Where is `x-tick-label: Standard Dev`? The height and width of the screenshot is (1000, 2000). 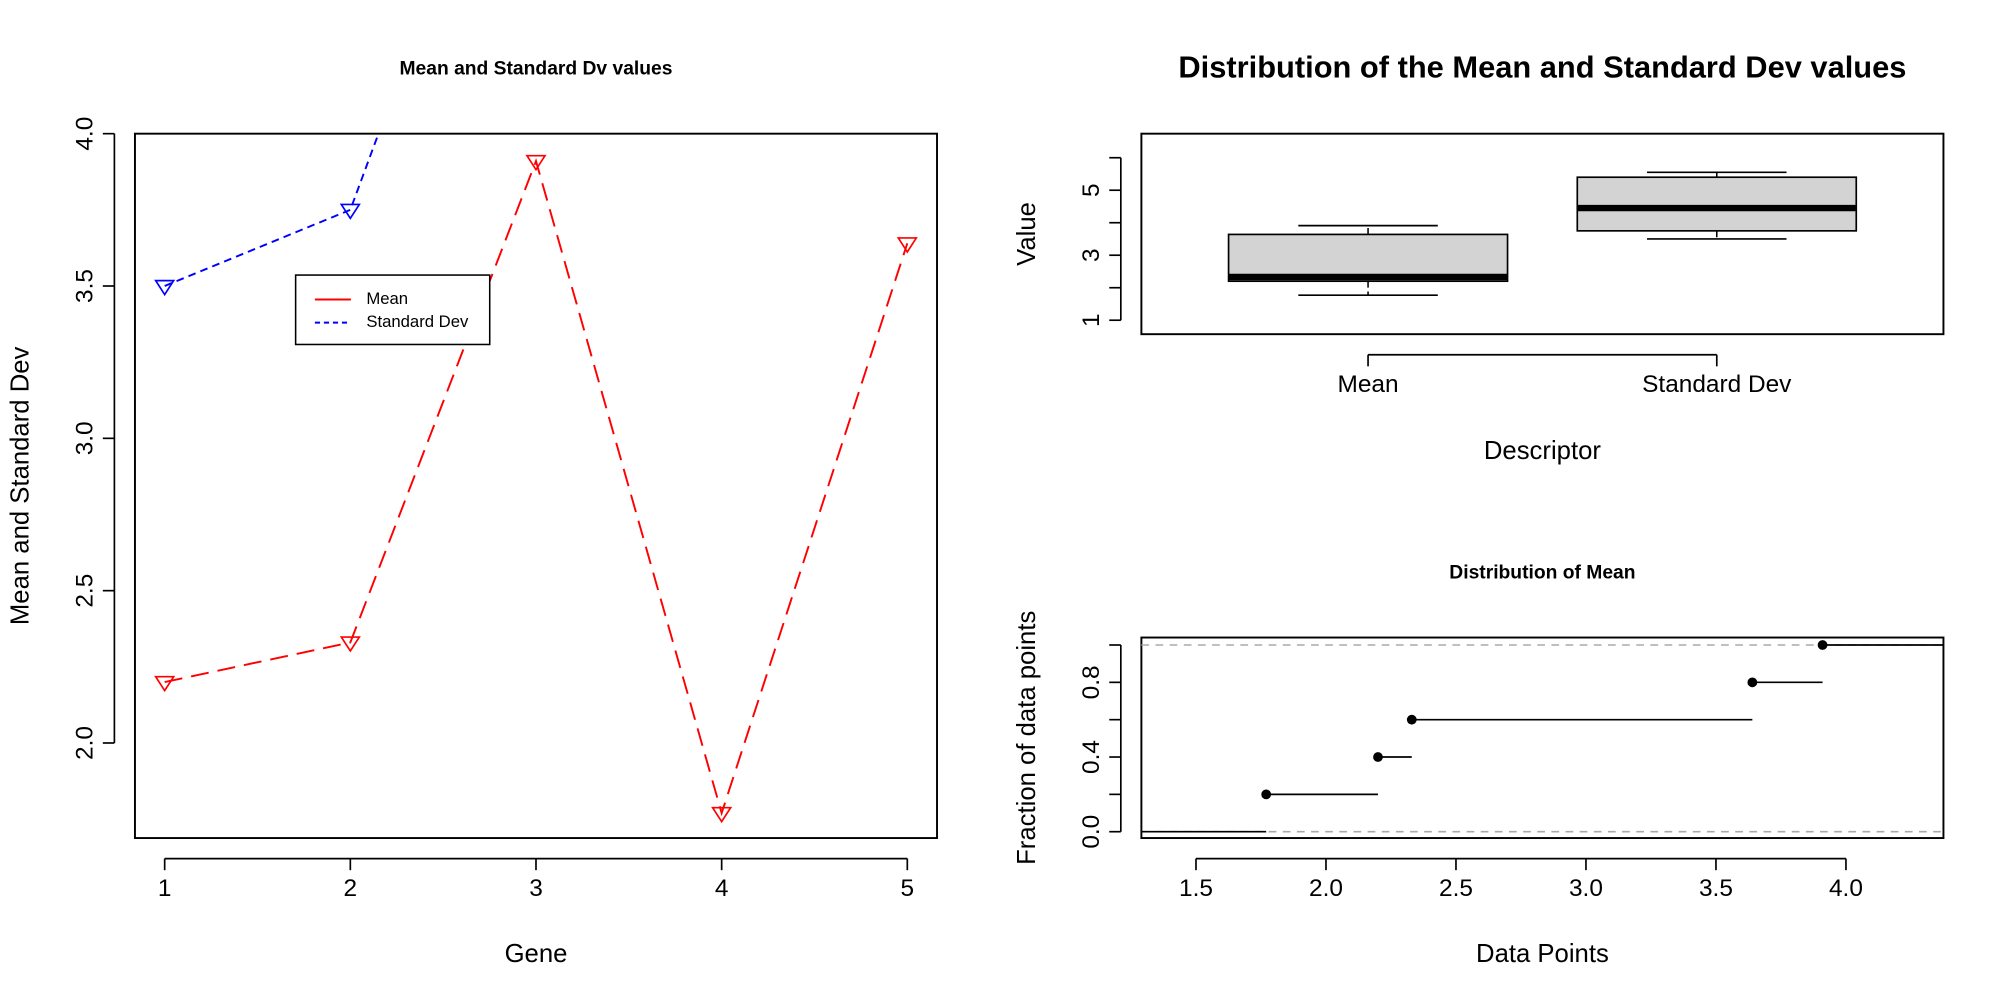
x-tick-label: Standard Dev is located at coordinates (1717, 384).